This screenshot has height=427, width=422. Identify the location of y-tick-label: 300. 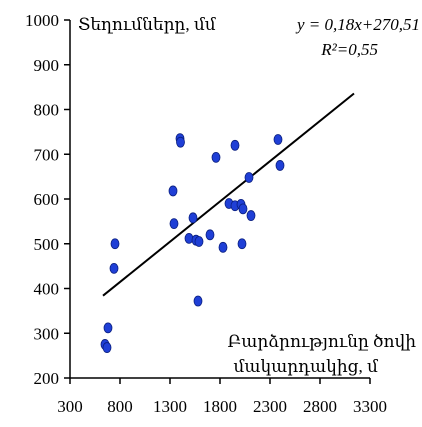
(47, 333).